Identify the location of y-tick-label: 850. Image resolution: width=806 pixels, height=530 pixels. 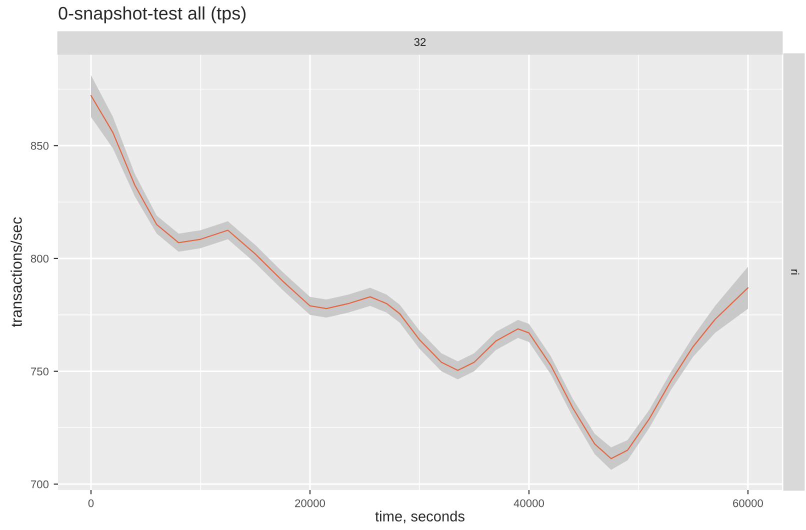
(39, 146).